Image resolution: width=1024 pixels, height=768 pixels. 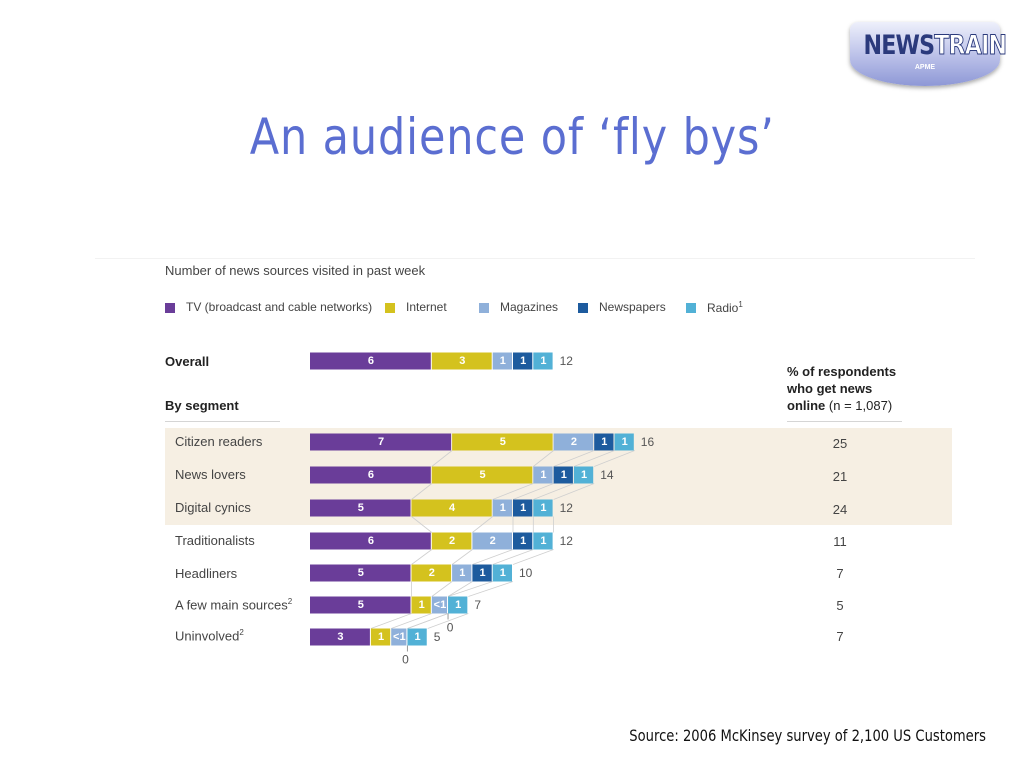 What do you see at coordinates (361, 573) in the screenshot?
I see `bar-label-segment-4-tv: 5` at bounding box center [361, 573].